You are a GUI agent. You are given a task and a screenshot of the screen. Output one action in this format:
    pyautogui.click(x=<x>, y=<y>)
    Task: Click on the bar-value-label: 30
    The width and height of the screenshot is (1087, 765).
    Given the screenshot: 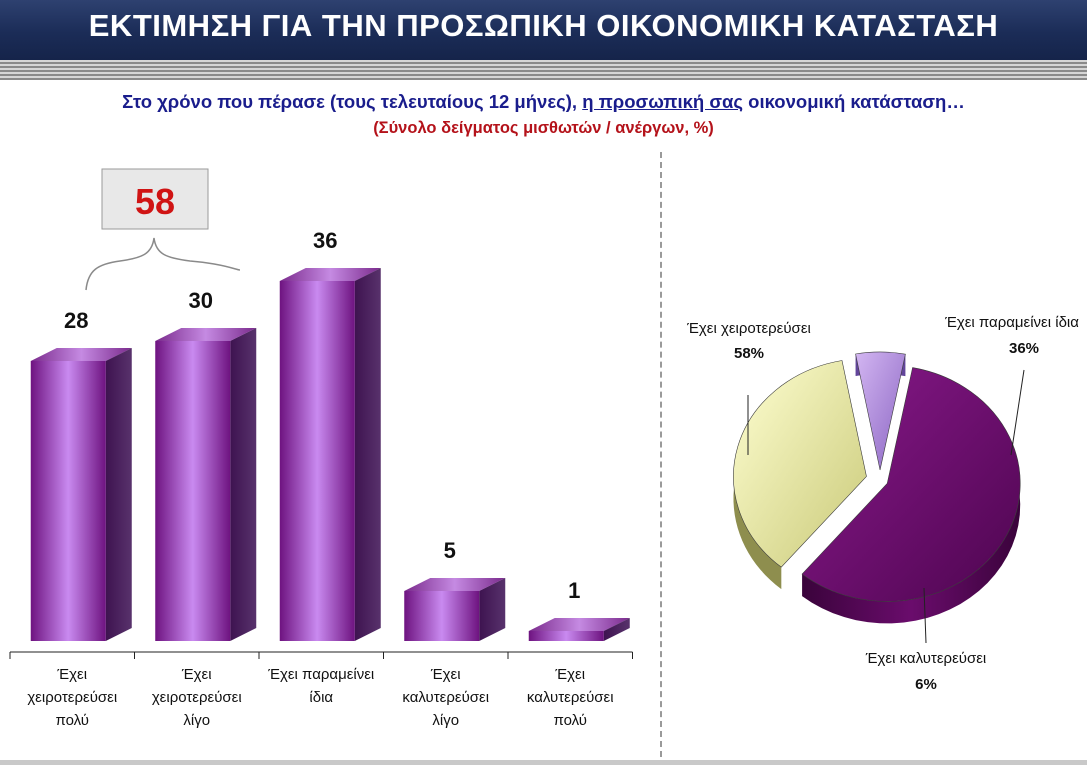 What is the action you would take?
    pyautogui.click(x=201, y=300)
    